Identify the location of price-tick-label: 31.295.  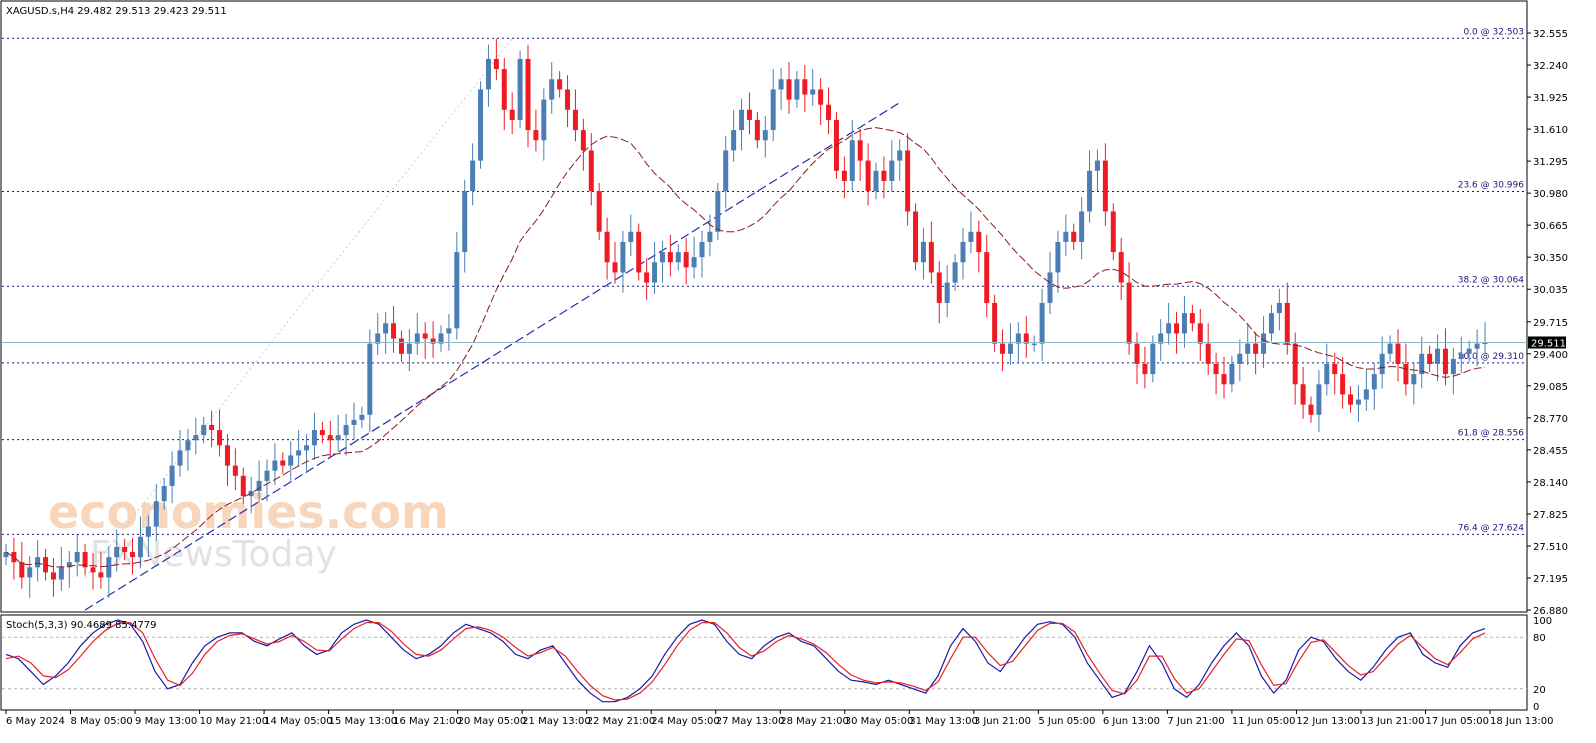
(1550, 162).